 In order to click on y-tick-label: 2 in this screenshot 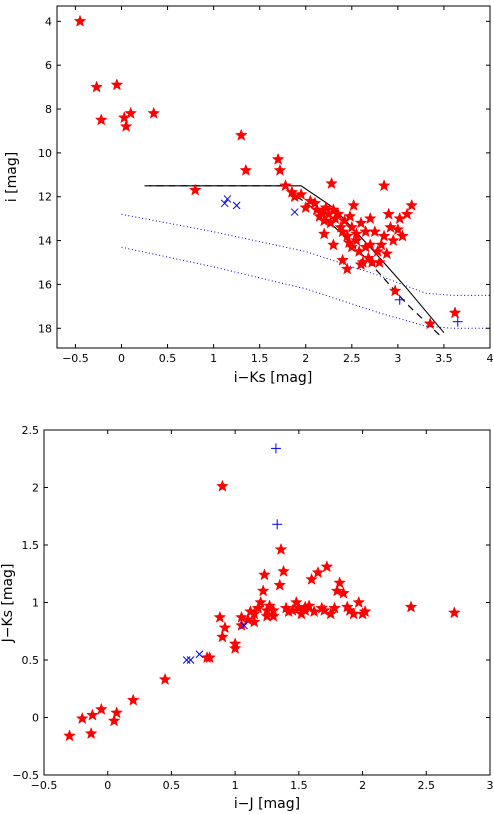, I will do `click(35, 488)`.